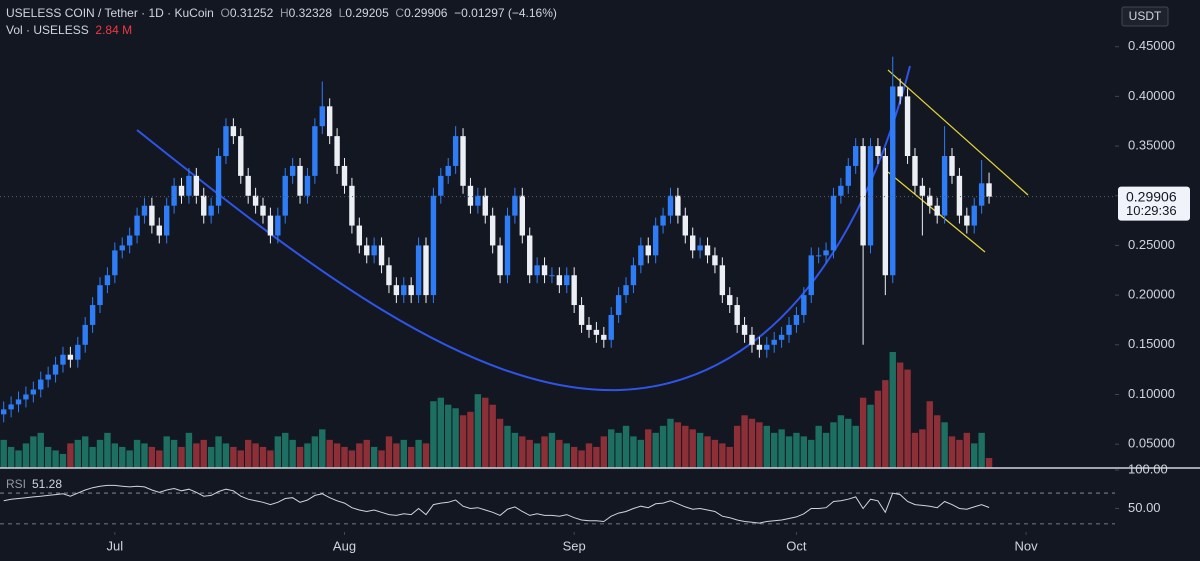 Image resolution: width=1200 pixels, height=561 pixels. What do you see at coordinates (110, 13) in the screenshot?
I see `symbol-title: USELESS COIN / Tether · 1D · KuCoin` at bounding box center [110, 13].